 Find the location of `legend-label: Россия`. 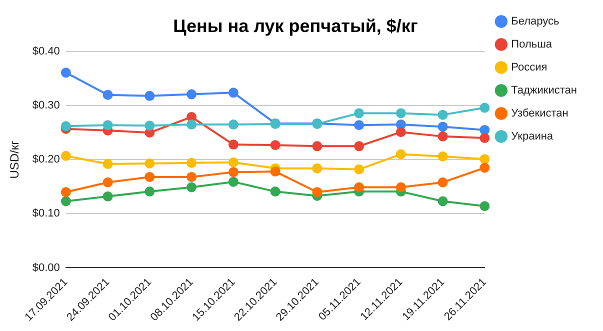

legend-label: Россия is located at coordinates (529, 68).